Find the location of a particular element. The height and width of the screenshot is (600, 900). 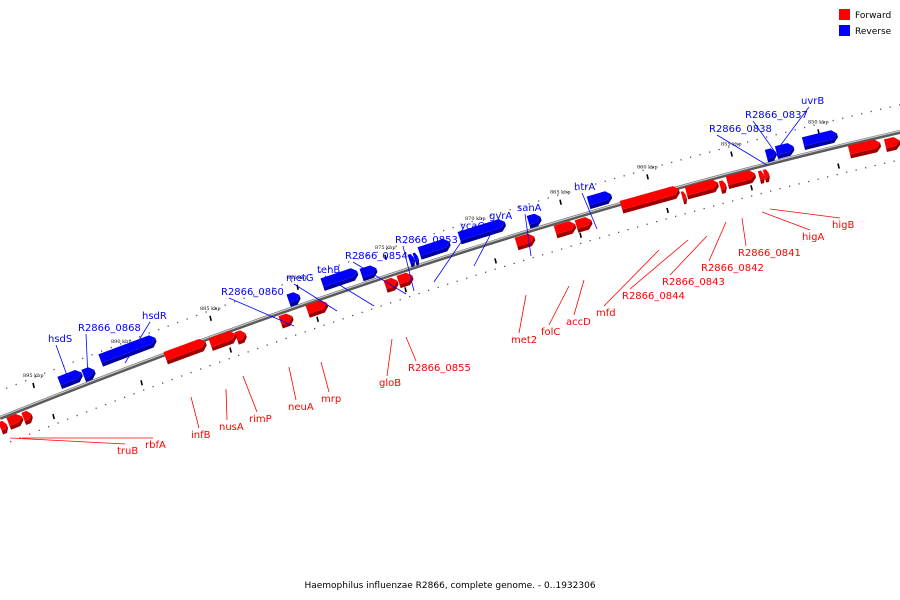

gene-label: R2866_0841 is located at coordinates (769, 253).